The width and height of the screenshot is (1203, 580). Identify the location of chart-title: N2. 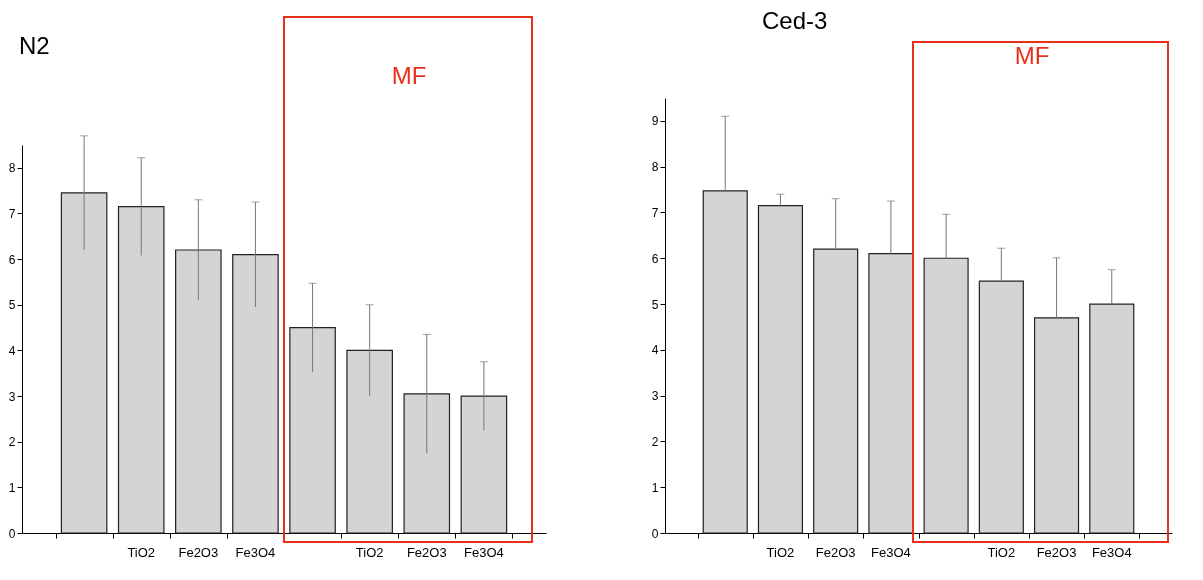
(34, 45).